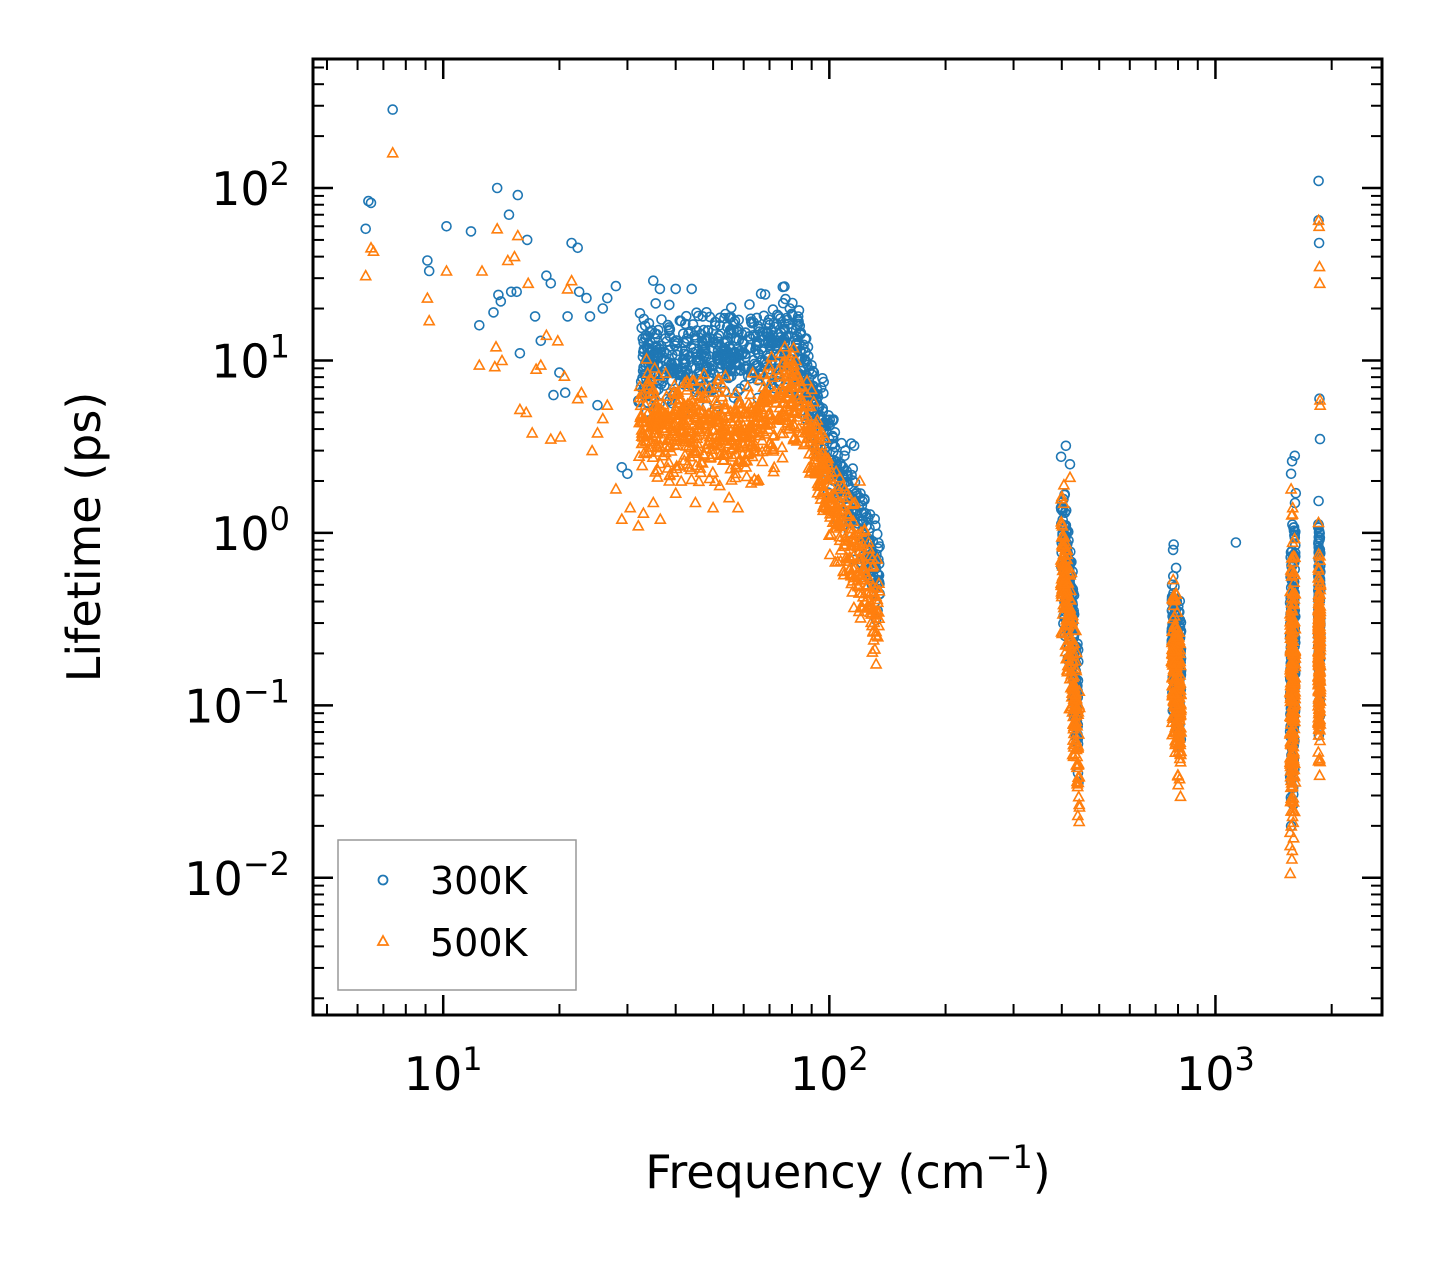 The height and width of the screenshot is (1265, 1442). Describe the element at coordinates (858, 1059) in the screenshot. I see `x-tick-label-exponent: 2` at that location.